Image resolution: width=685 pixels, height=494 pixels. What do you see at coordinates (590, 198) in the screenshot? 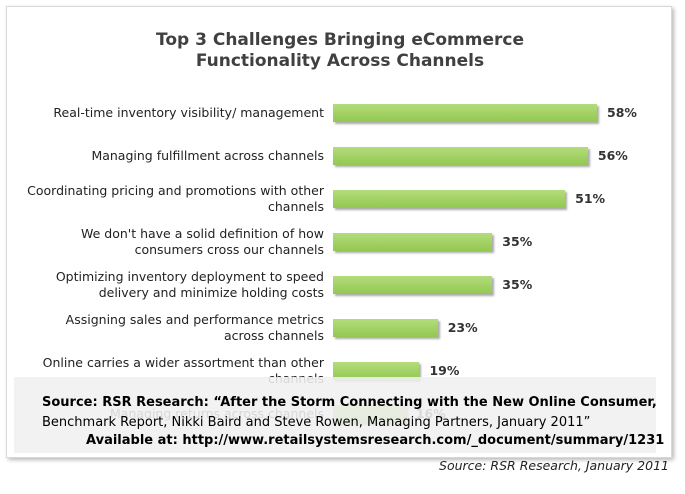
I see `value-label: 51%` at bounding box center [590, 198].